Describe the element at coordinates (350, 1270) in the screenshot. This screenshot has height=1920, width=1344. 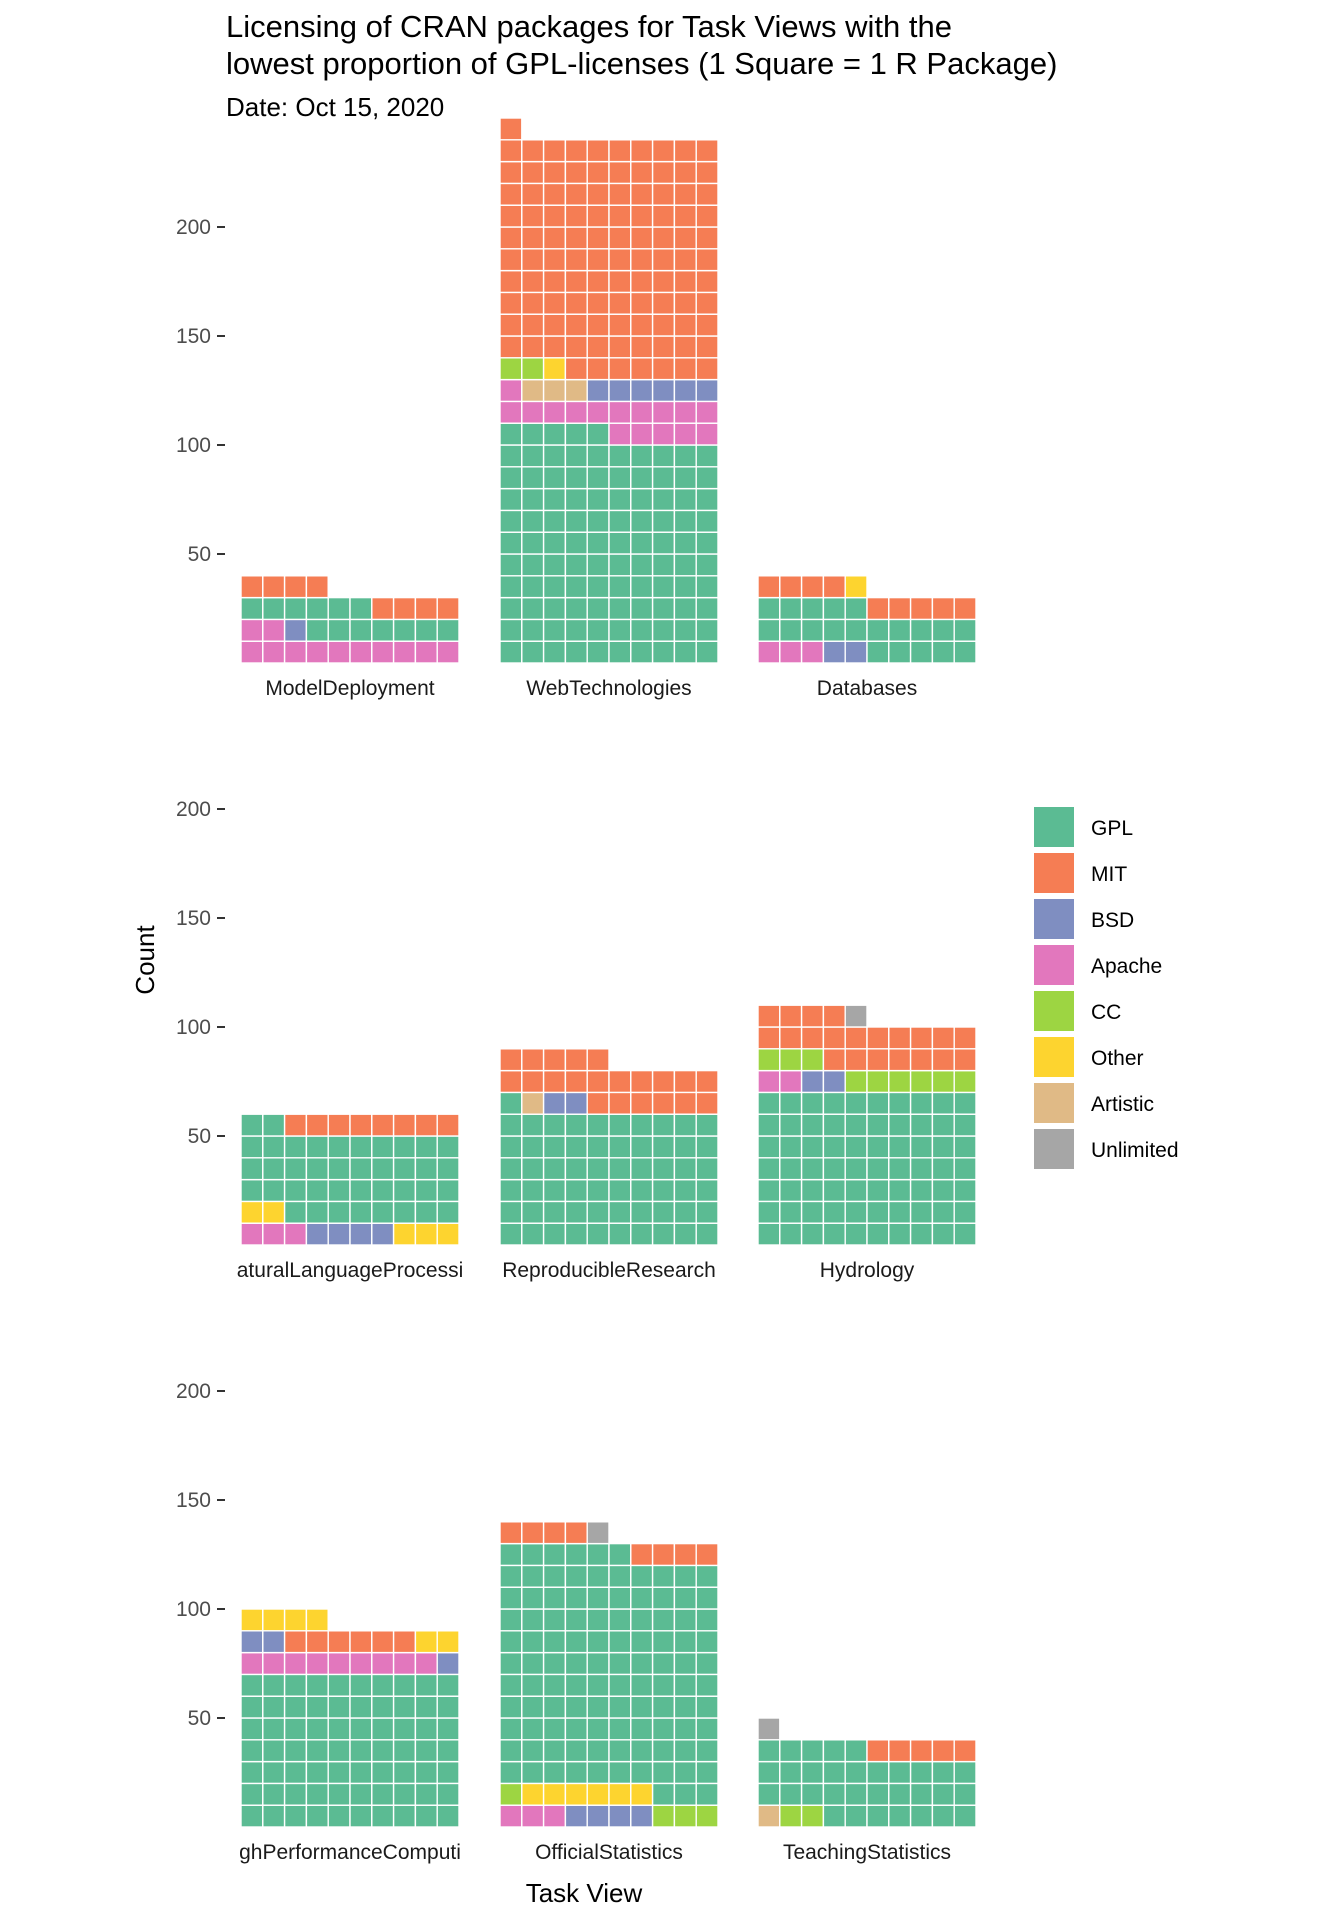
I see `category-label-NaturalLanguageProcessing: aturalLanguageProcessi` at that location.